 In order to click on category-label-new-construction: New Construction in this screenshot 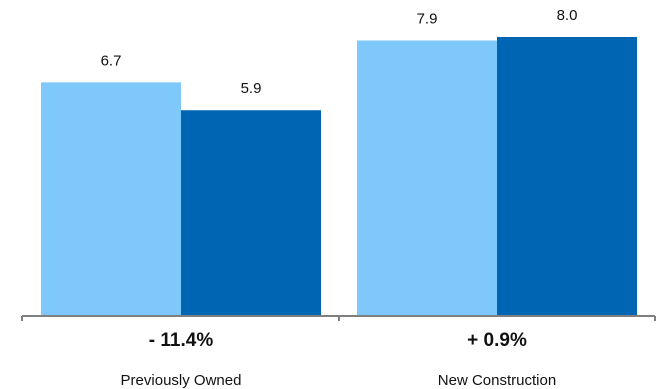, I will do `click(497, 380)`.